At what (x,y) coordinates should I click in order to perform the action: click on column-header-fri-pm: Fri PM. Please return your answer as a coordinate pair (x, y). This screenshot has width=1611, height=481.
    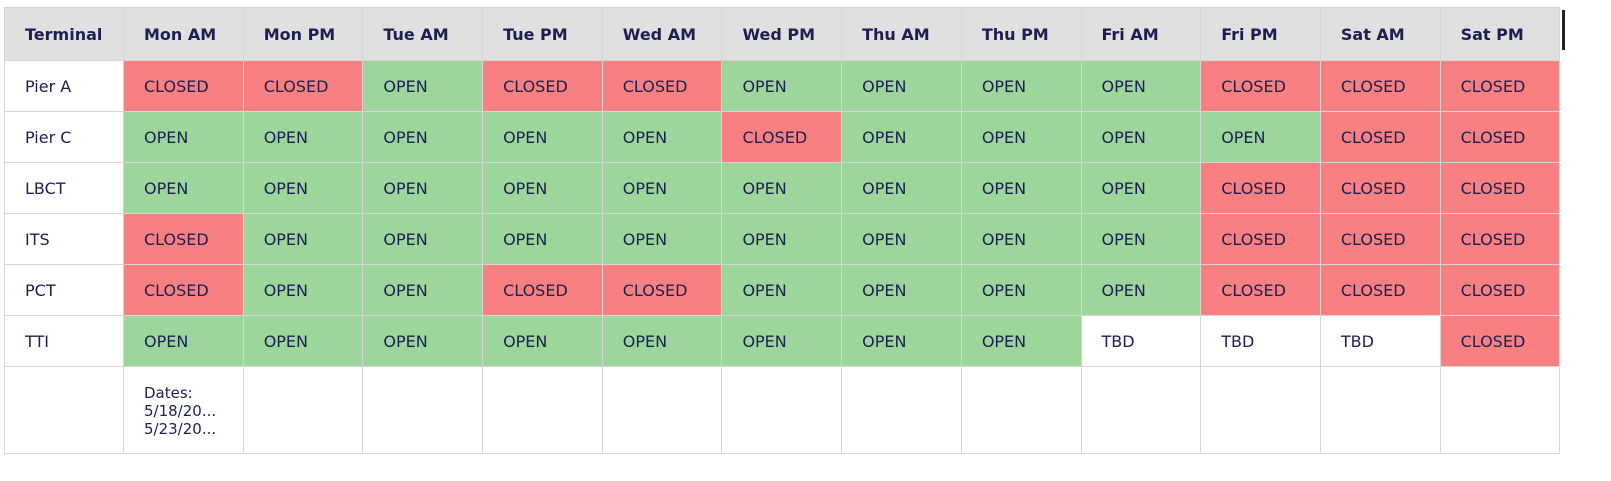
    Looking at the image, I should click on (1260, 34).